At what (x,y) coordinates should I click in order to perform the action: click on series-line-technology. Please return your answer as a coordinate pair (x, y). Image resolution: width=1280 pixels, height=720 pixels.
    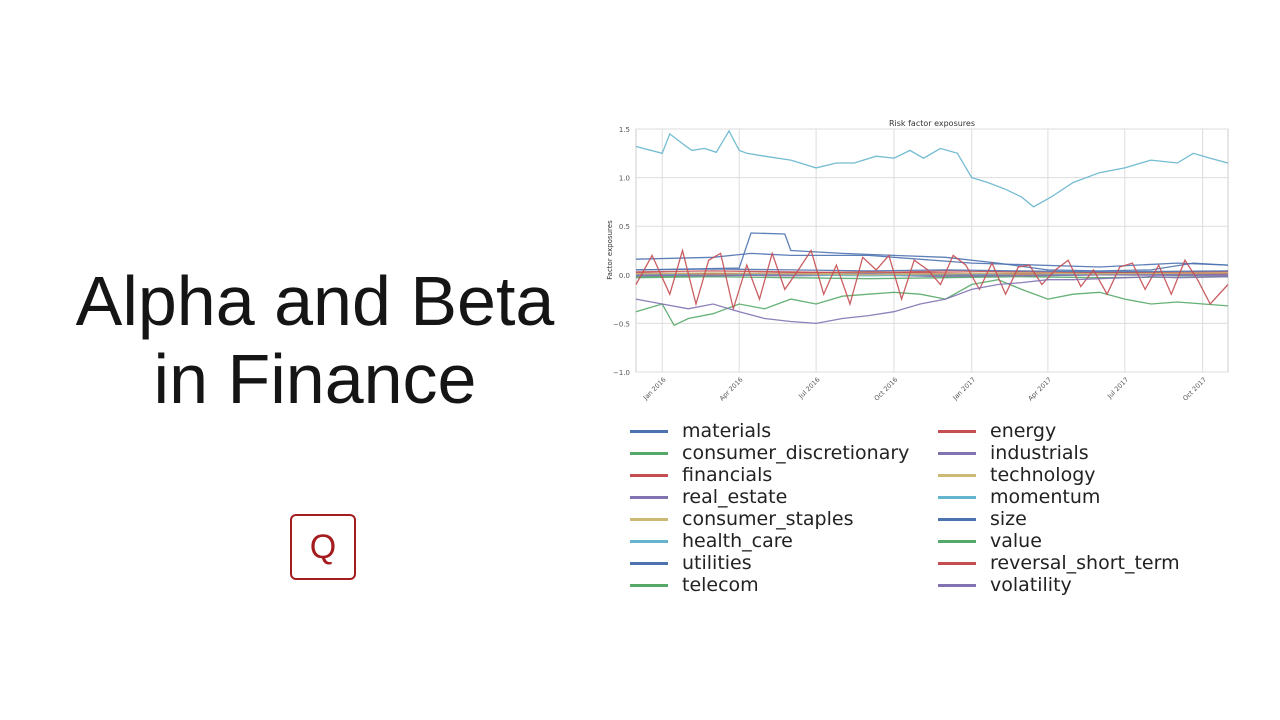
    Looking at the image, I should click on (932, 274).